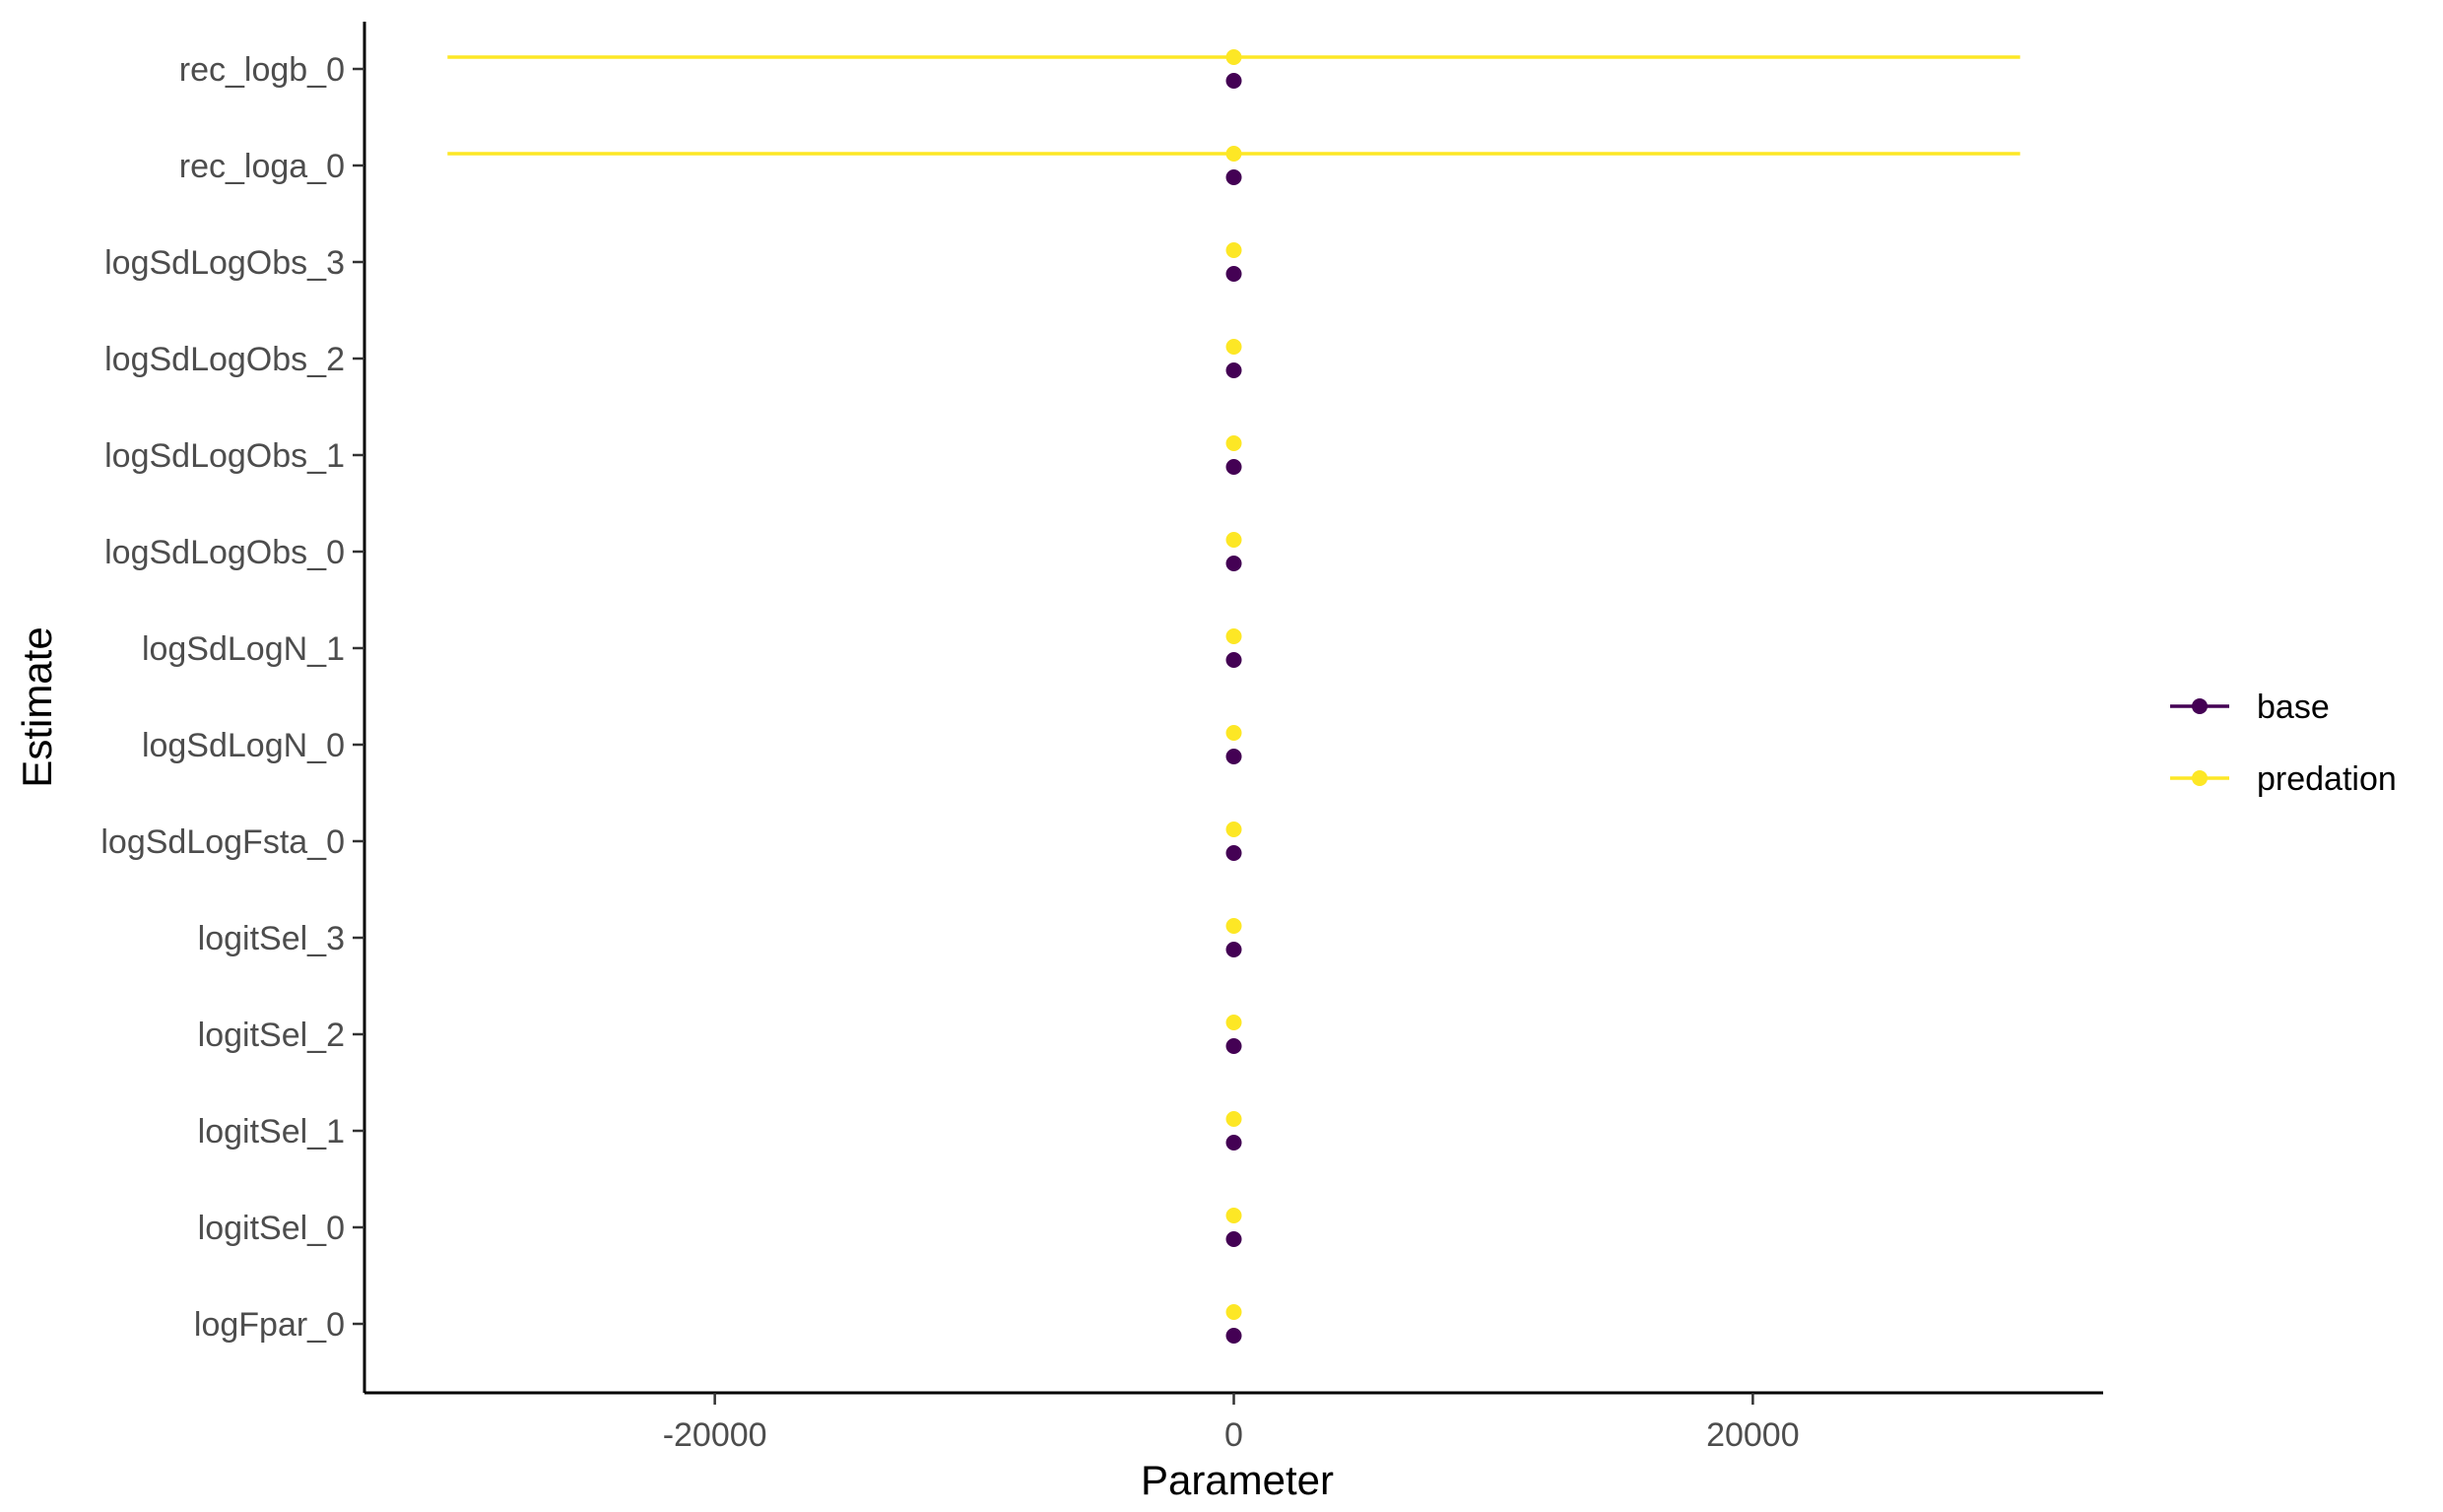  What do you see at coordinates (224, 456) in the screenshot?
I see `y-tick-label: logSdLogObs_1` at bounding box center [224, 456].